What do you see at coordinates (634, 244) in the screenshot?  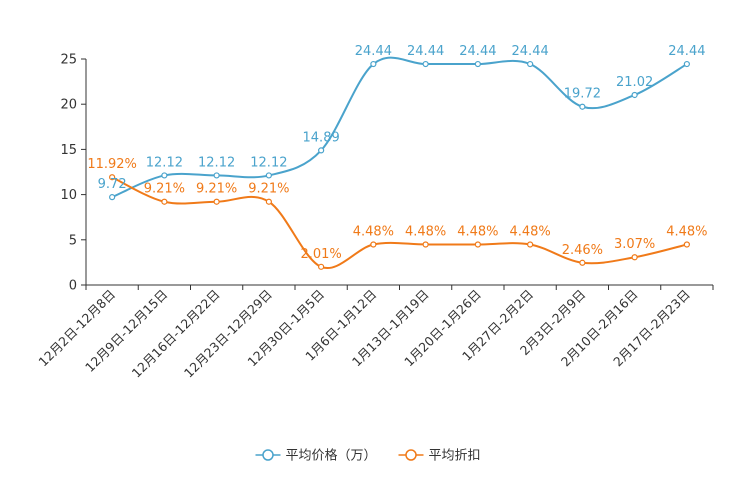 I see `data-label: 3.07%` at bounding box center [634, 244].